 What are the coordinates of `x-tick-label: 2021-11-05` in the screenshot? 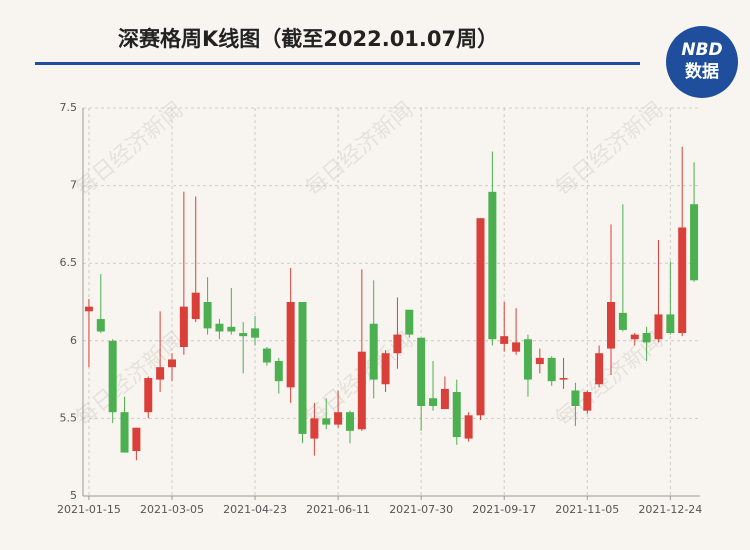 It's located at (587, 509).